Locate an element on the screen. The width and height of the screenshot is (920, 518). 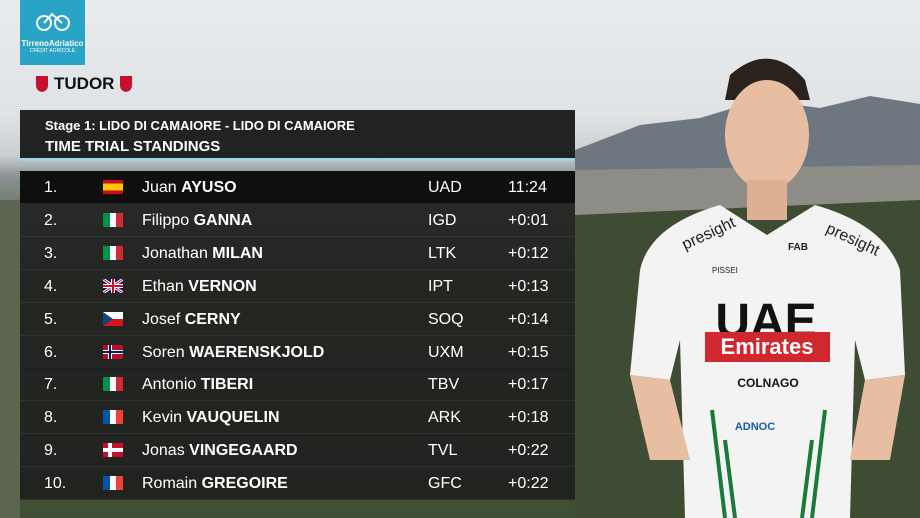
rank: 10. is located at coordinates (55, 484).